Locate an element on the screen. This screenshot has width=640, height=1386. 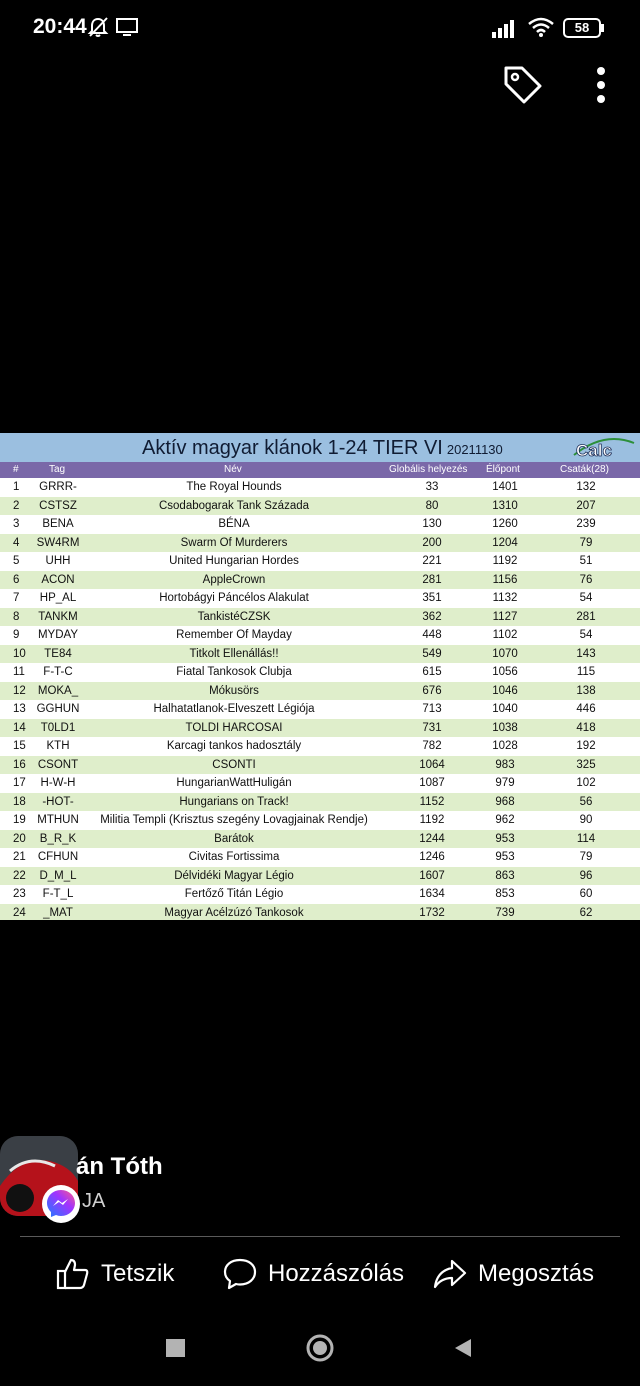
row-number: 24 is located at coordinates (19, 912).